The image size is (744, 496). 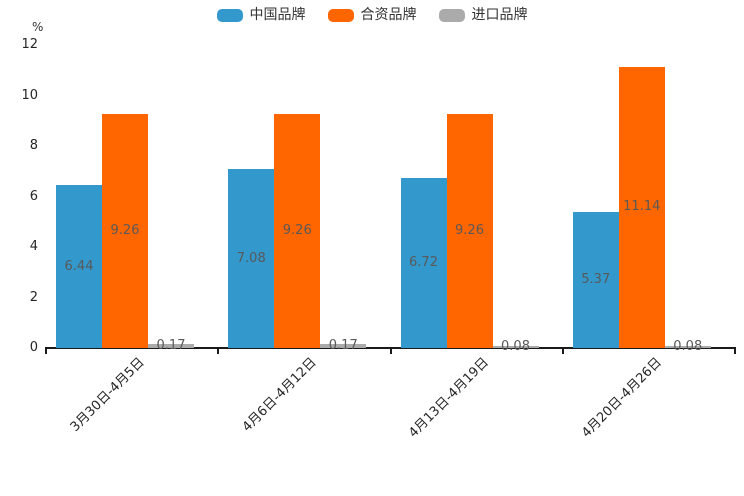 What do you see at coordinates (33, 196) in the screenshot?
I see `y-axis-tick-label: 6` at bounding box center [33, 196].